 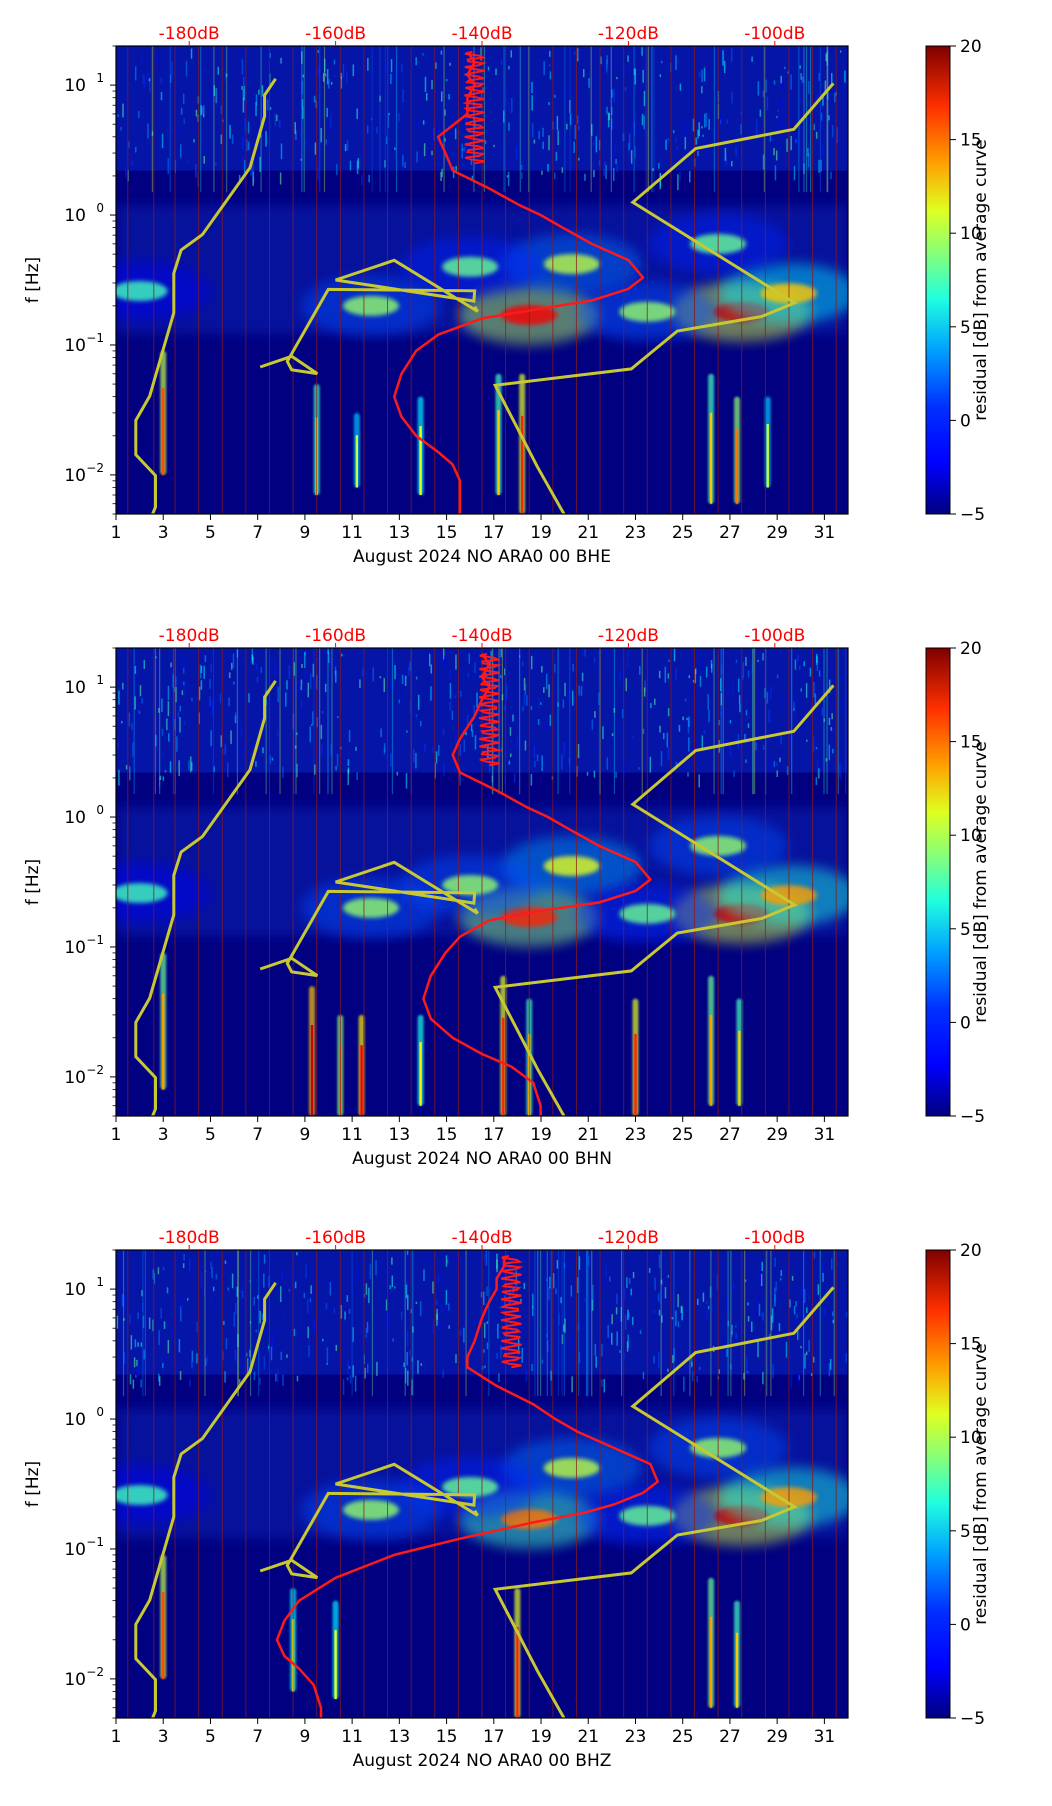 What do you see at coordinates (482, 1761) in the screenshot?
I see `x-axis-label: August 2024 NO ARA0 00 BHZ` at bounding box center [482, 1761].